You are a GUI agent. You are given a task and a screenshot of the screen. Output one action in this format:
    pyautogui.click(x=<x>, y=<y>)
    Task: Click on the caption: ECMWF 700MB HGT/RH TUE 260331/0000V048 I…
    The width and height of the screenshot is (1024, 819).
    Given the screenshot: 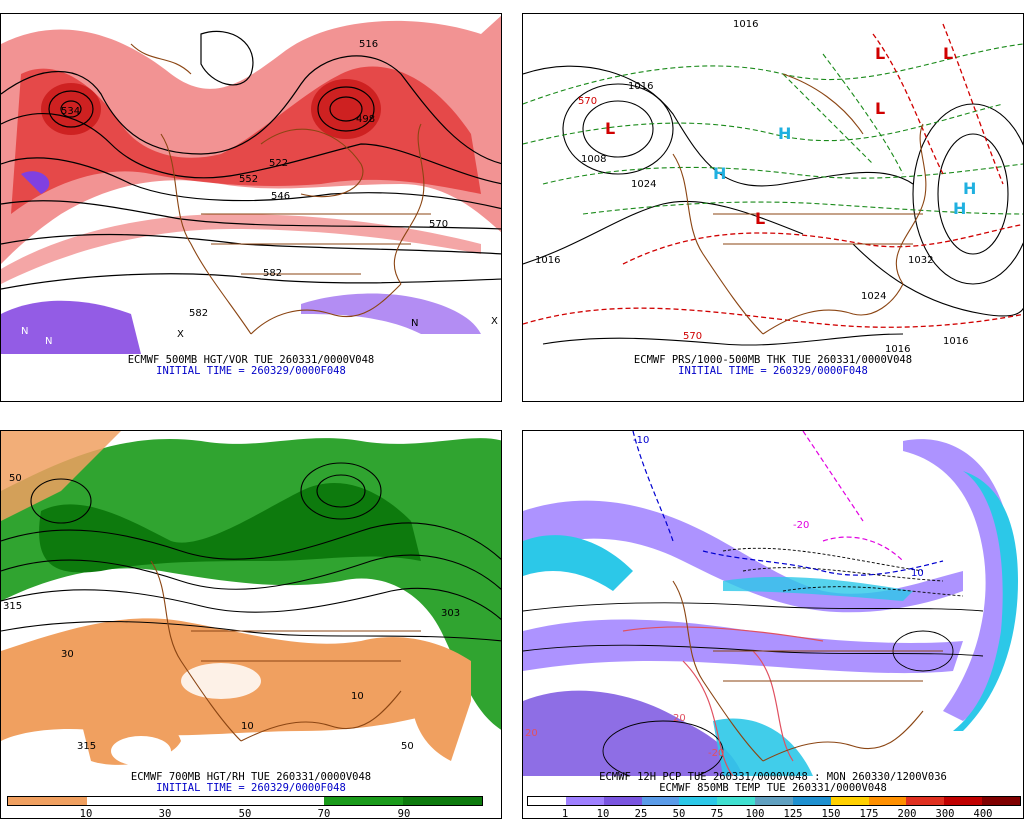 What is the action you would take?
    pyautogui.click(x=251, y=783)
    